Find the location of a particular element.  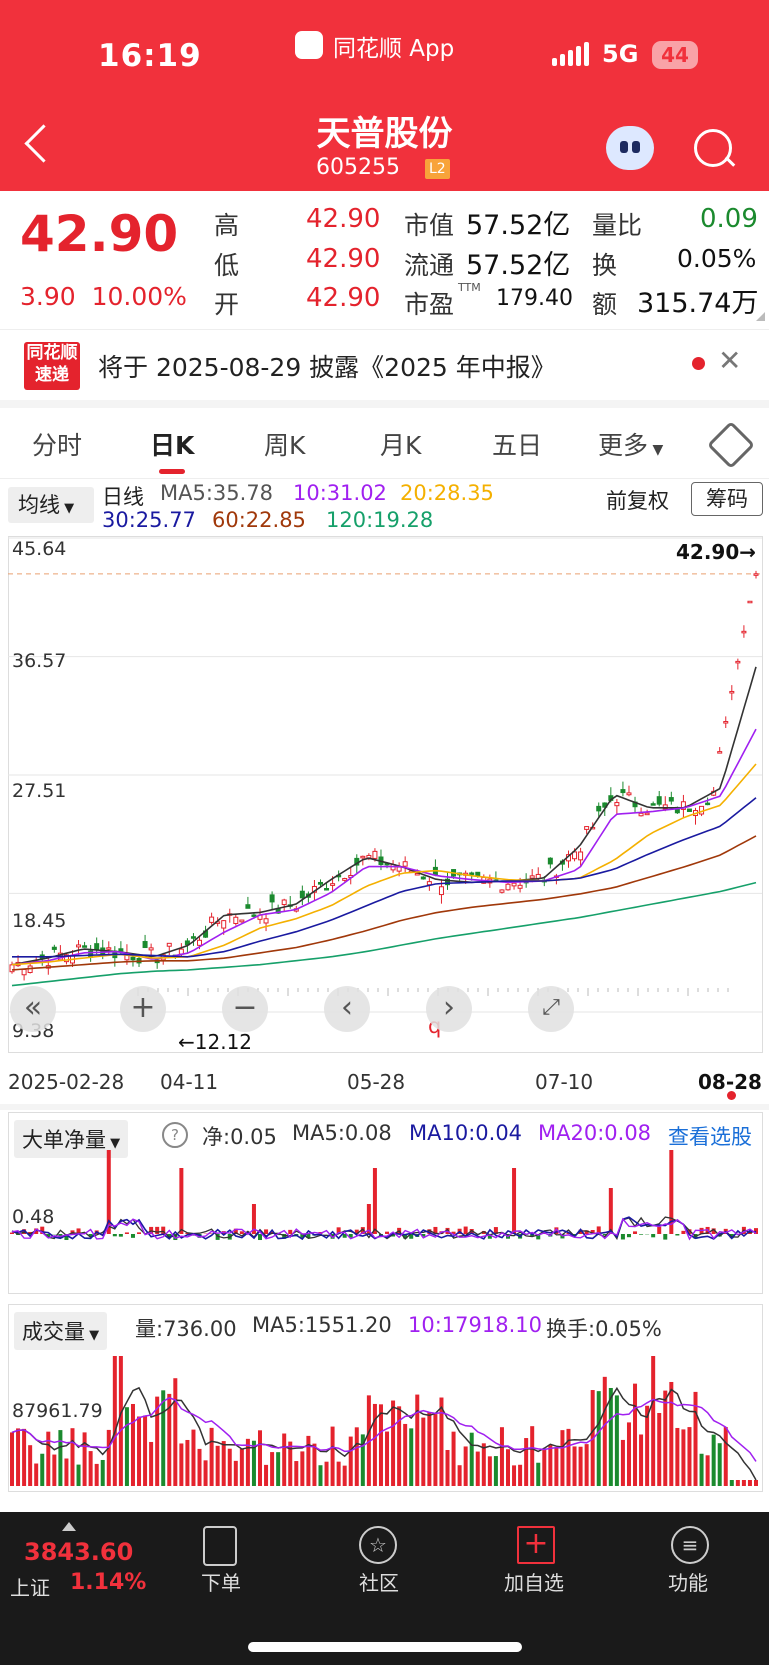

menu-icon: ≡ is located at coordinates (690, 1545).